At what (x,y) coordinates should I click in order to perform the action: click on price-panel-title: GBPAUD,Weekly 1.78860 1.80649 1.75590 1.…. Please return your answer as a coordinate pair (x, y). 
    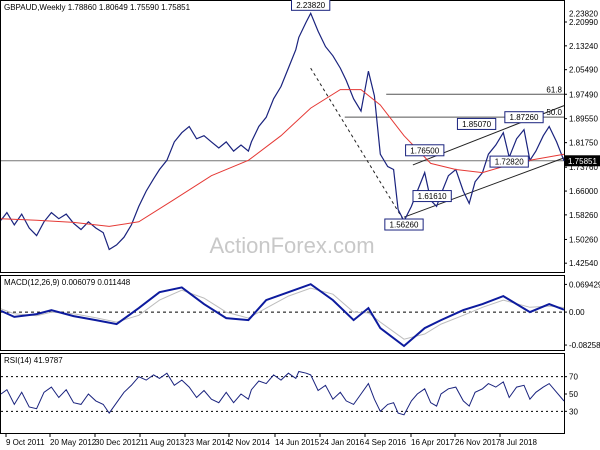
    Looking at the image, I should click on (97, 7).